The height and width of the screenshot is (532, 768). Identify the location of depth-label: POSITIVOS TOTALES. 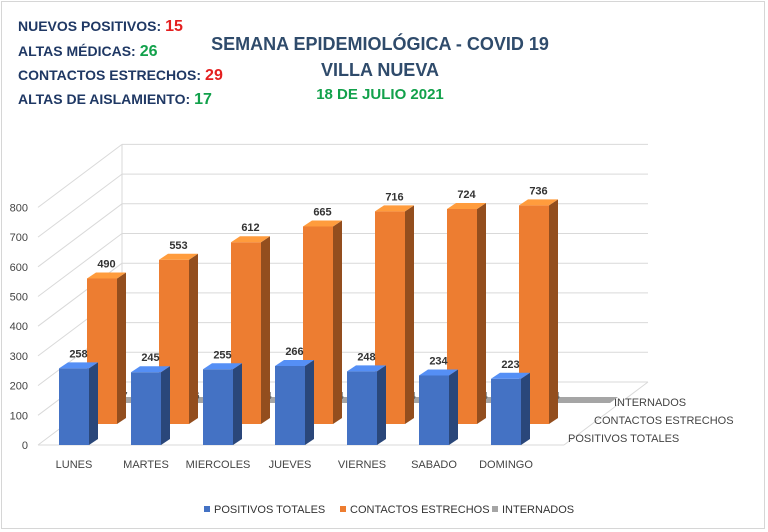
(623, 439).